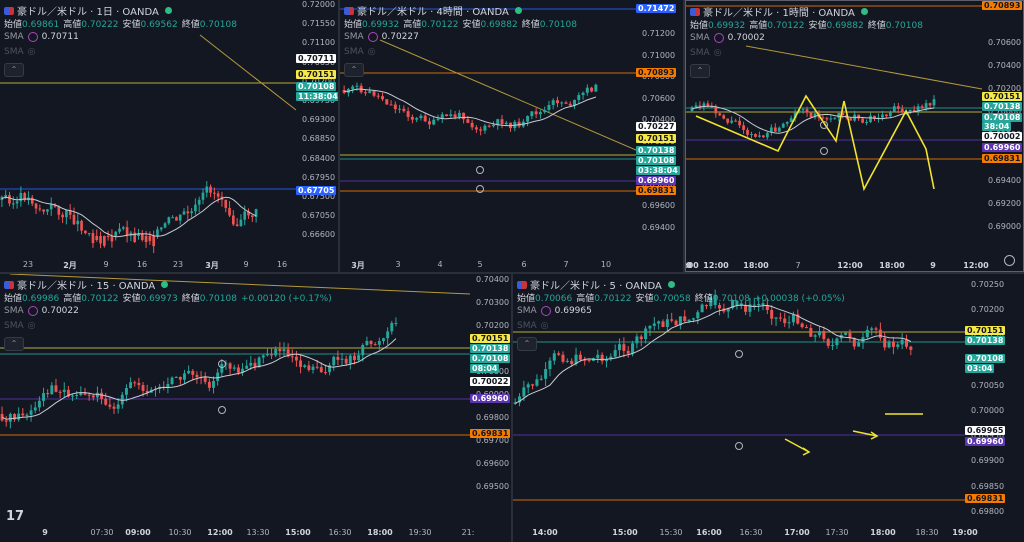 The height and width of the screenshot is (542, 1024). Describe the element at coordinates (1005, 88) in the screenshot. I see `y-axis-tick: 0.70200` at that location.